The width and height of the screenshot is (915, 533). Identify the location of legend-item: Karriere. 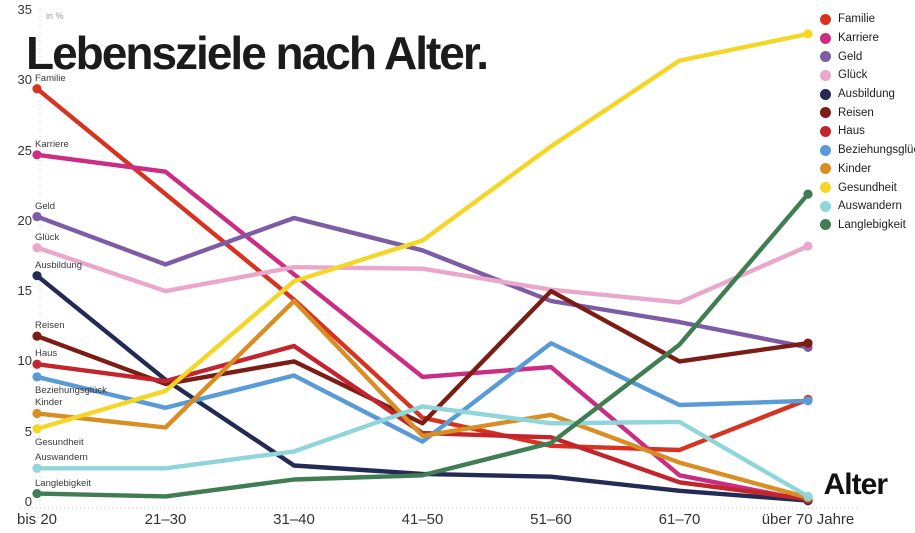
(867, 38).